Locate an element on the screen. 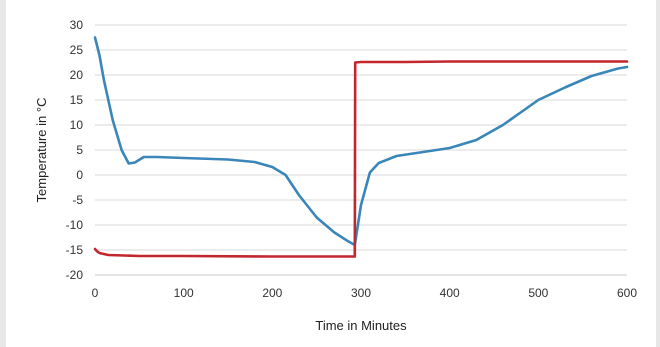  y-tick-label: -15 is located at coordinates (75, 250).